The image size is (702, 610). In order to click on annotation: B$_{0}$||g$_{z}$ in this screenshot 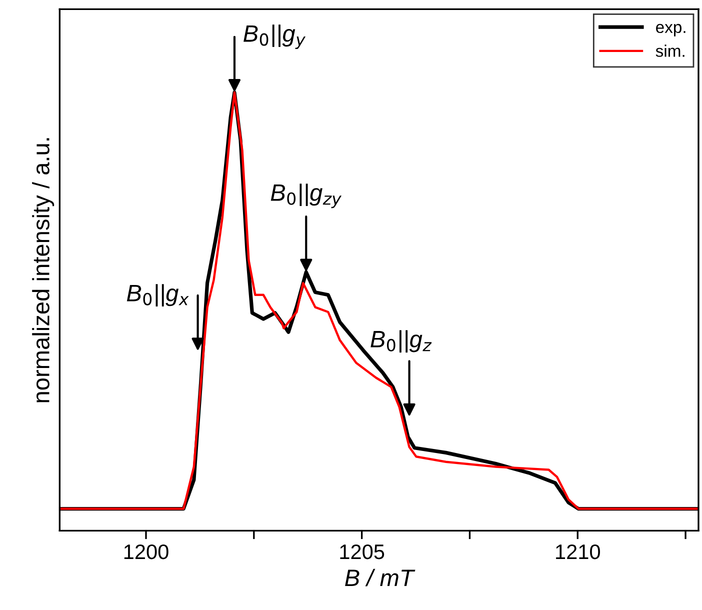, I will do `click(401, 341)`.